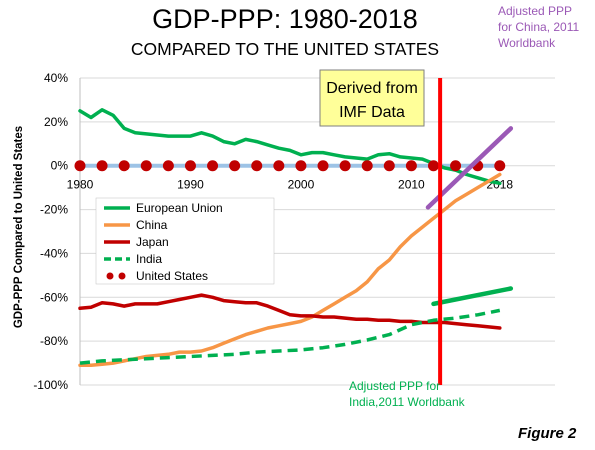  I want to click on source-box: Derived from IMF Data, so click(372, 98).